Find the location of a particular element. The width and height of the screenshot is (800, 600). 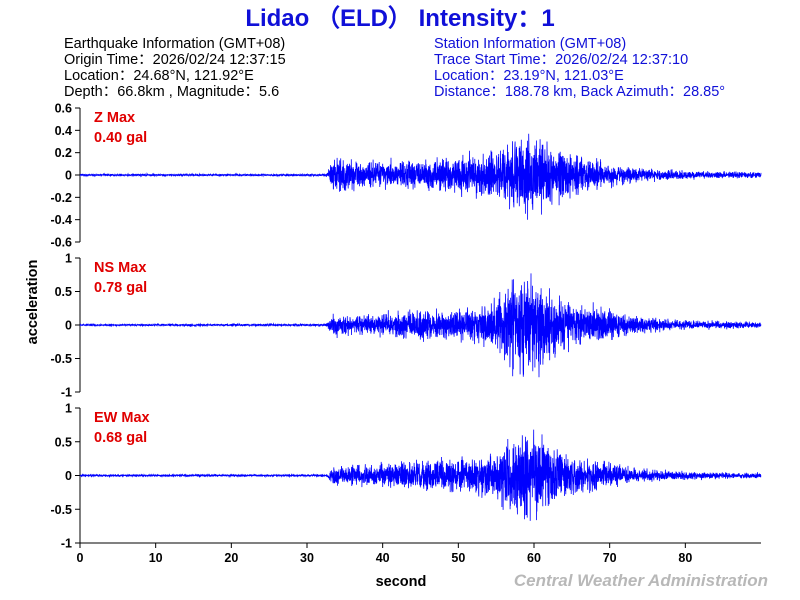

y-tick-label: -0.4 is located at coordinates (61, 220).